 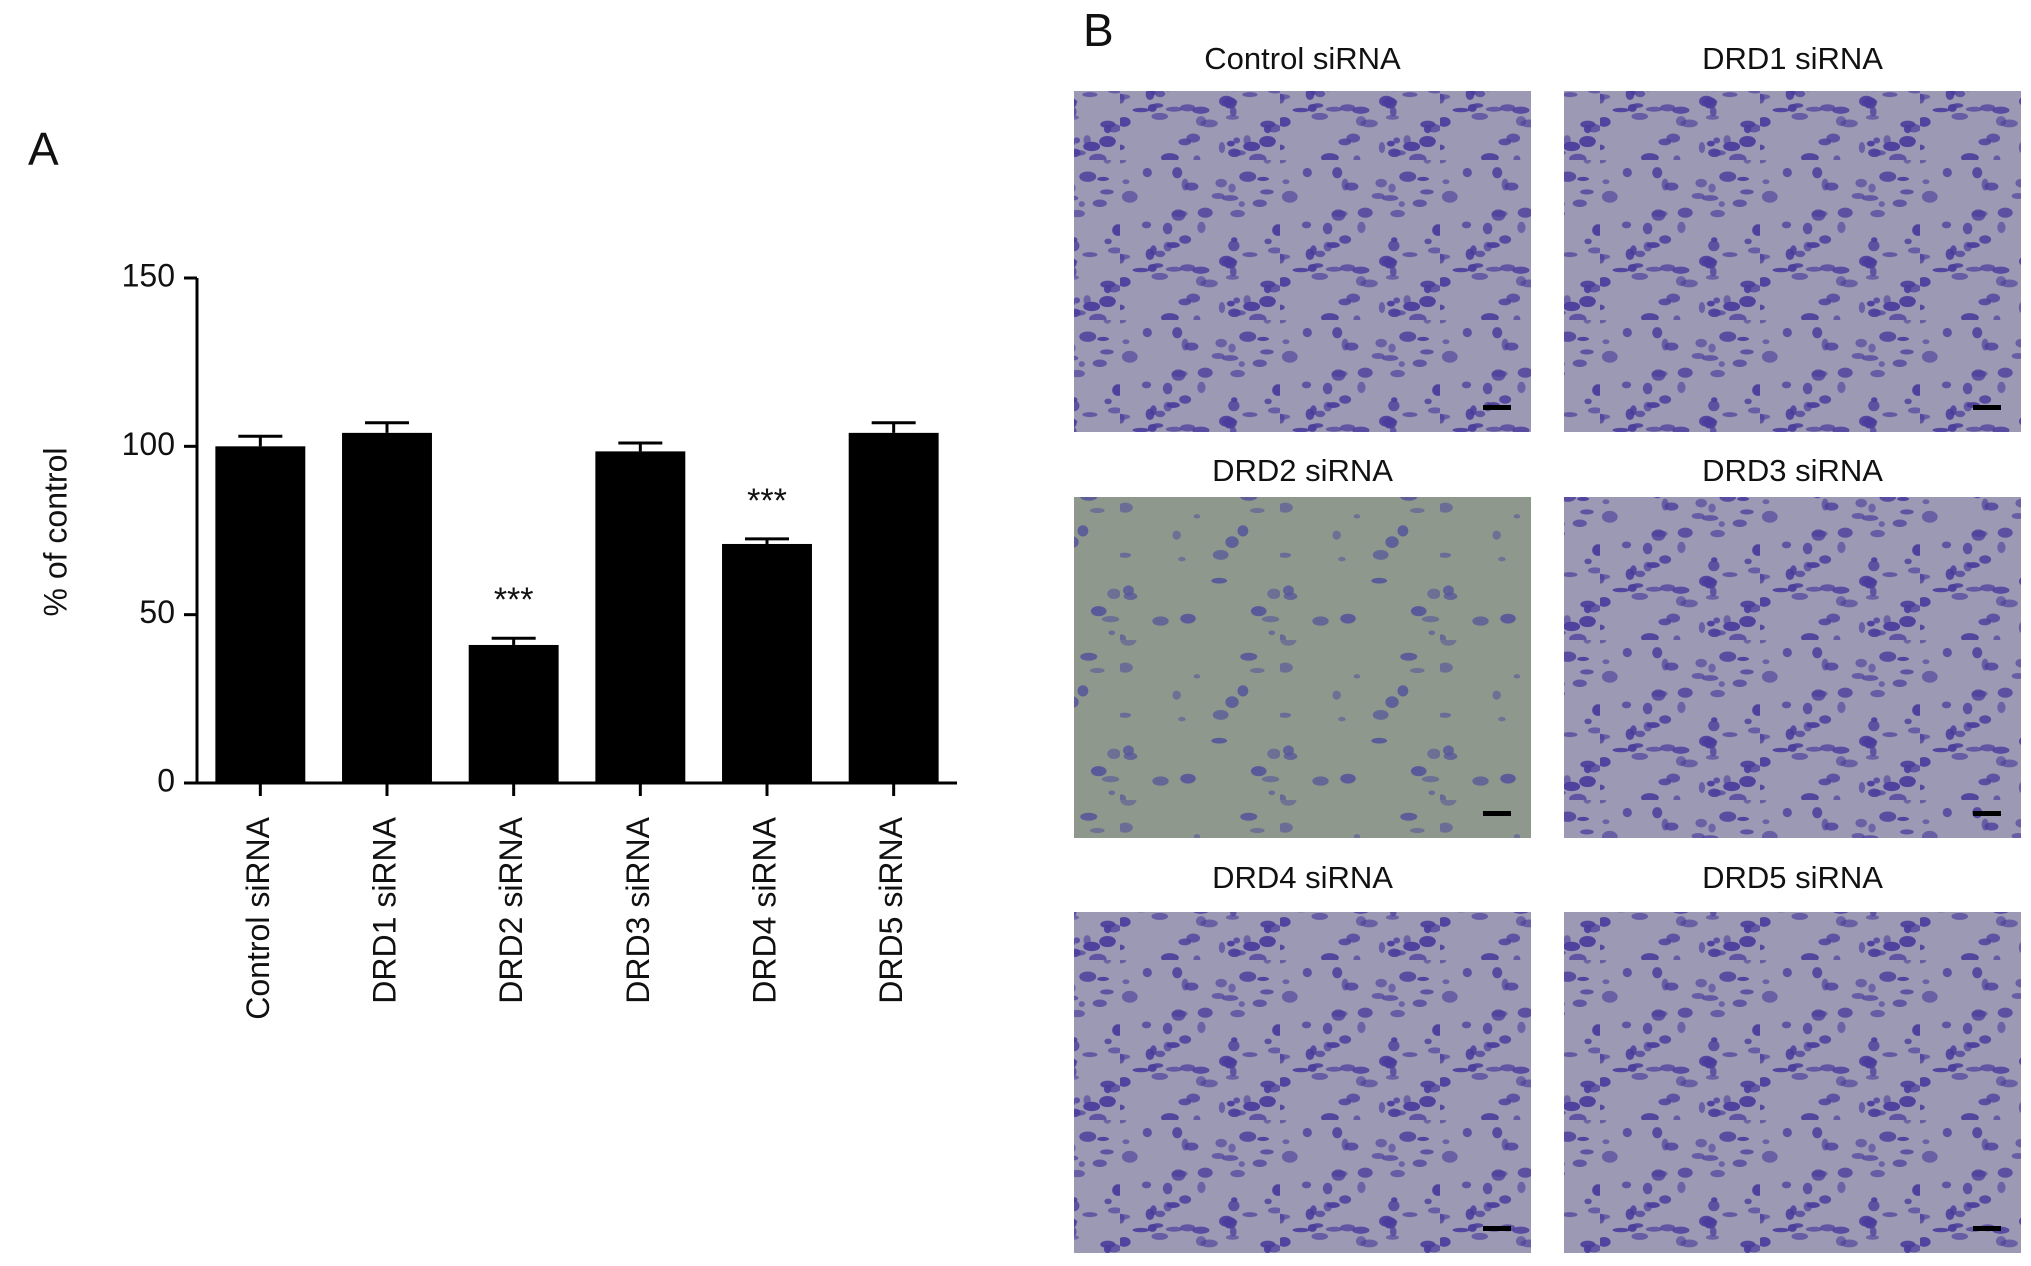 I want to click on image-title: DRD5 siRNA, so click(x=1792, y=877).